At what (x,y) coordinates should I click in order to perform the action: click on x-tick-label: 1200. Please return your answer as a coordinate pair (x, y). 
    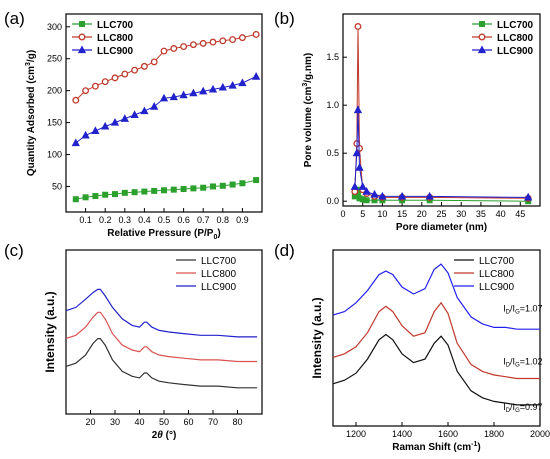
    Looking at the image, I should click on (356, 434).